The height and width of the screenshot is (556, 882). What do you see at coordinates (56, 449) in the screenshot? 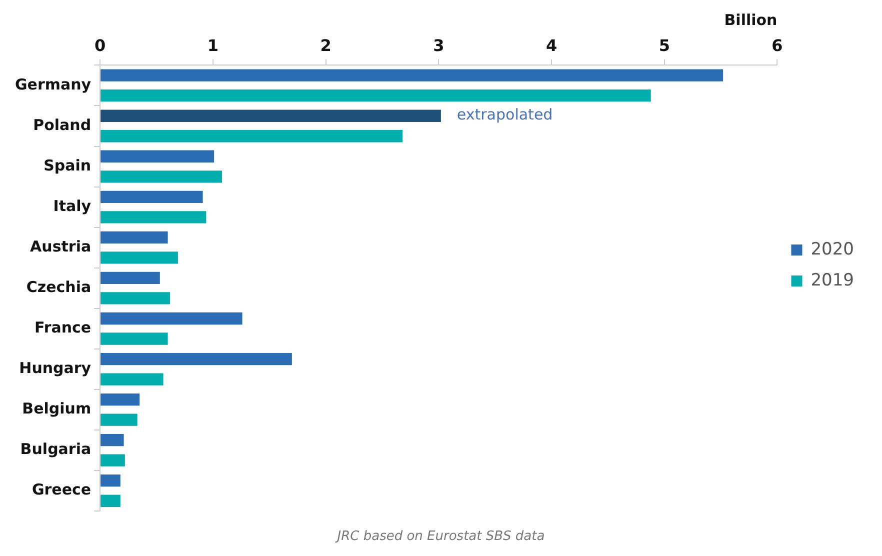
I see `y-tick-label: Bulgaria` at bounding box center [56, 449].